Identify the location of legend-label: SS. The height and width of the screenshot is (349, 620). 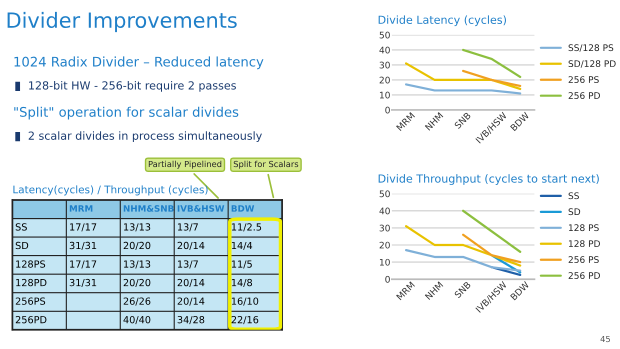
(573, 196).